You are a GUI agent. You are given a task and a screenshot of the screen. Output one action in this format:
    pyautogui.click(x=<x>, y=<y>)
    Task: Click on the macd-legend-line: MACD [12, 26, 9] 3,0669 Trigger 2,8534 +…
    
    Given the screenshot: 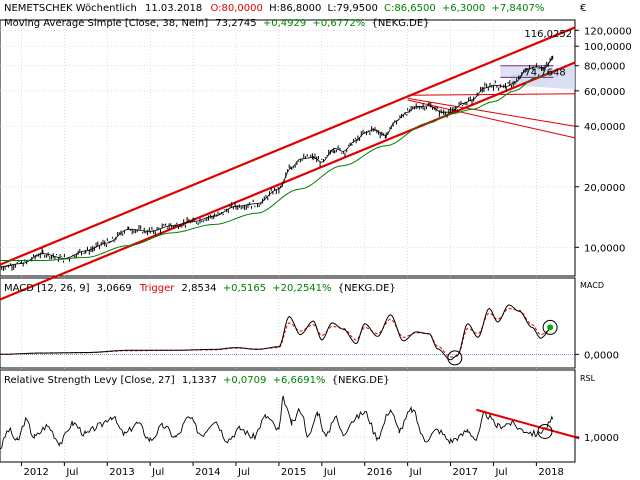 What is the action you would take?
    pyautogui.click(x=200, y=288)
    